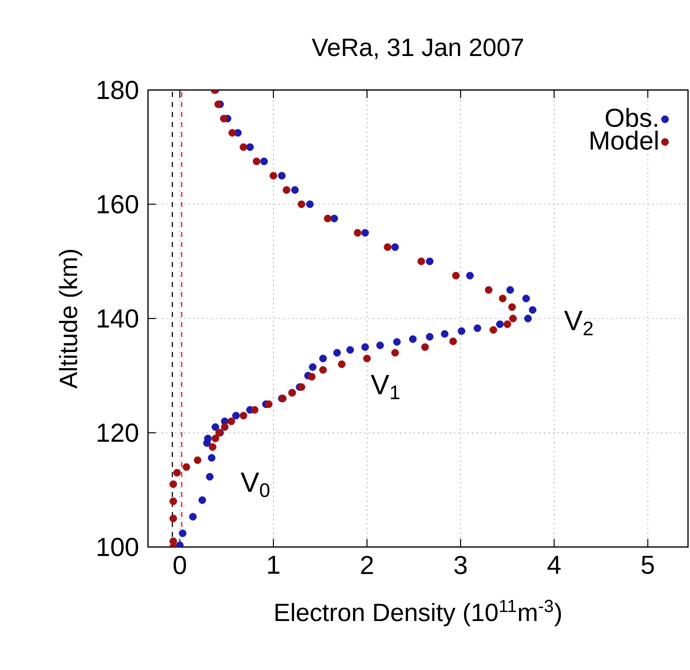 Image resolution: width=690 pixels, height=670 pixels. What do you see at coordinates (255, 485) in the screenshot?
I see `annotation: V$_{0}$` at bounding box center [255, 485].